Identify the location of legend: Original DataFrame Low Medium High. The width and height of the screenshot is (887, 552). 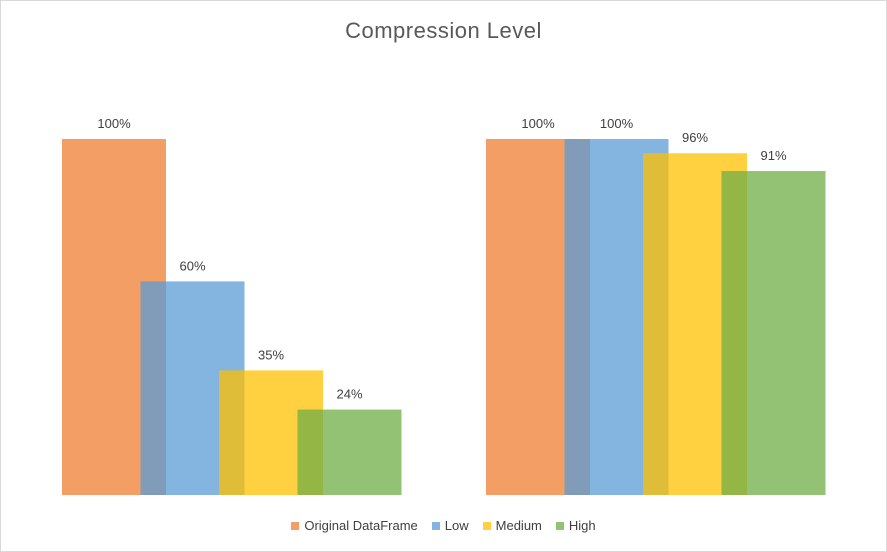
(443, 525).